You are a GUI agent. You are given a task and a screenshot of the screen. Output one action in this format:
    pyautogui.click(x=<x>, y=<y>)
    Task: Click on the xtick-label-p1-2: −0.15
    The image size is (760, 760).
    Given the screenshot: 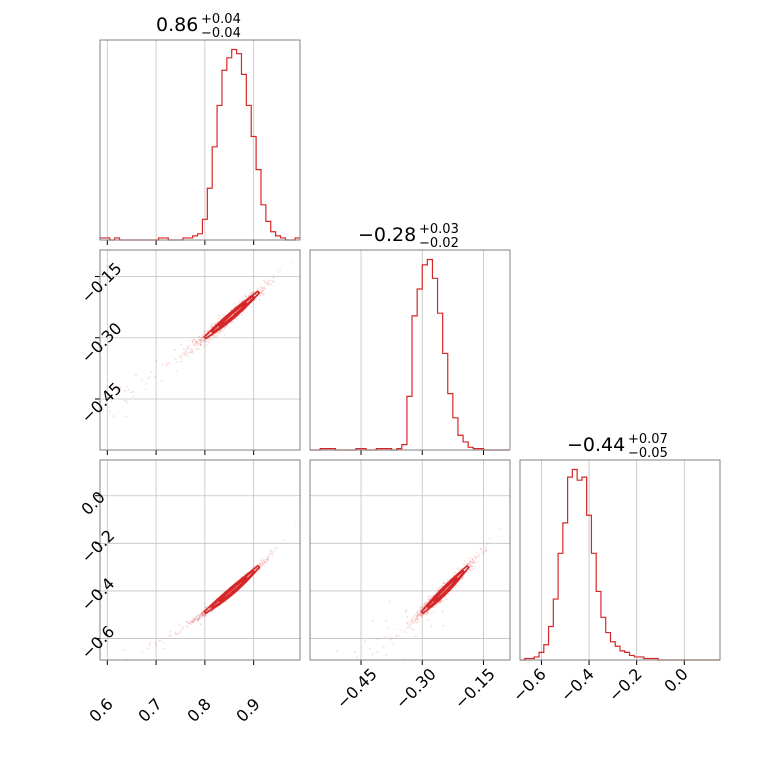 What is the action you would take?
    pyautogui.click(x=475, y=688)
    